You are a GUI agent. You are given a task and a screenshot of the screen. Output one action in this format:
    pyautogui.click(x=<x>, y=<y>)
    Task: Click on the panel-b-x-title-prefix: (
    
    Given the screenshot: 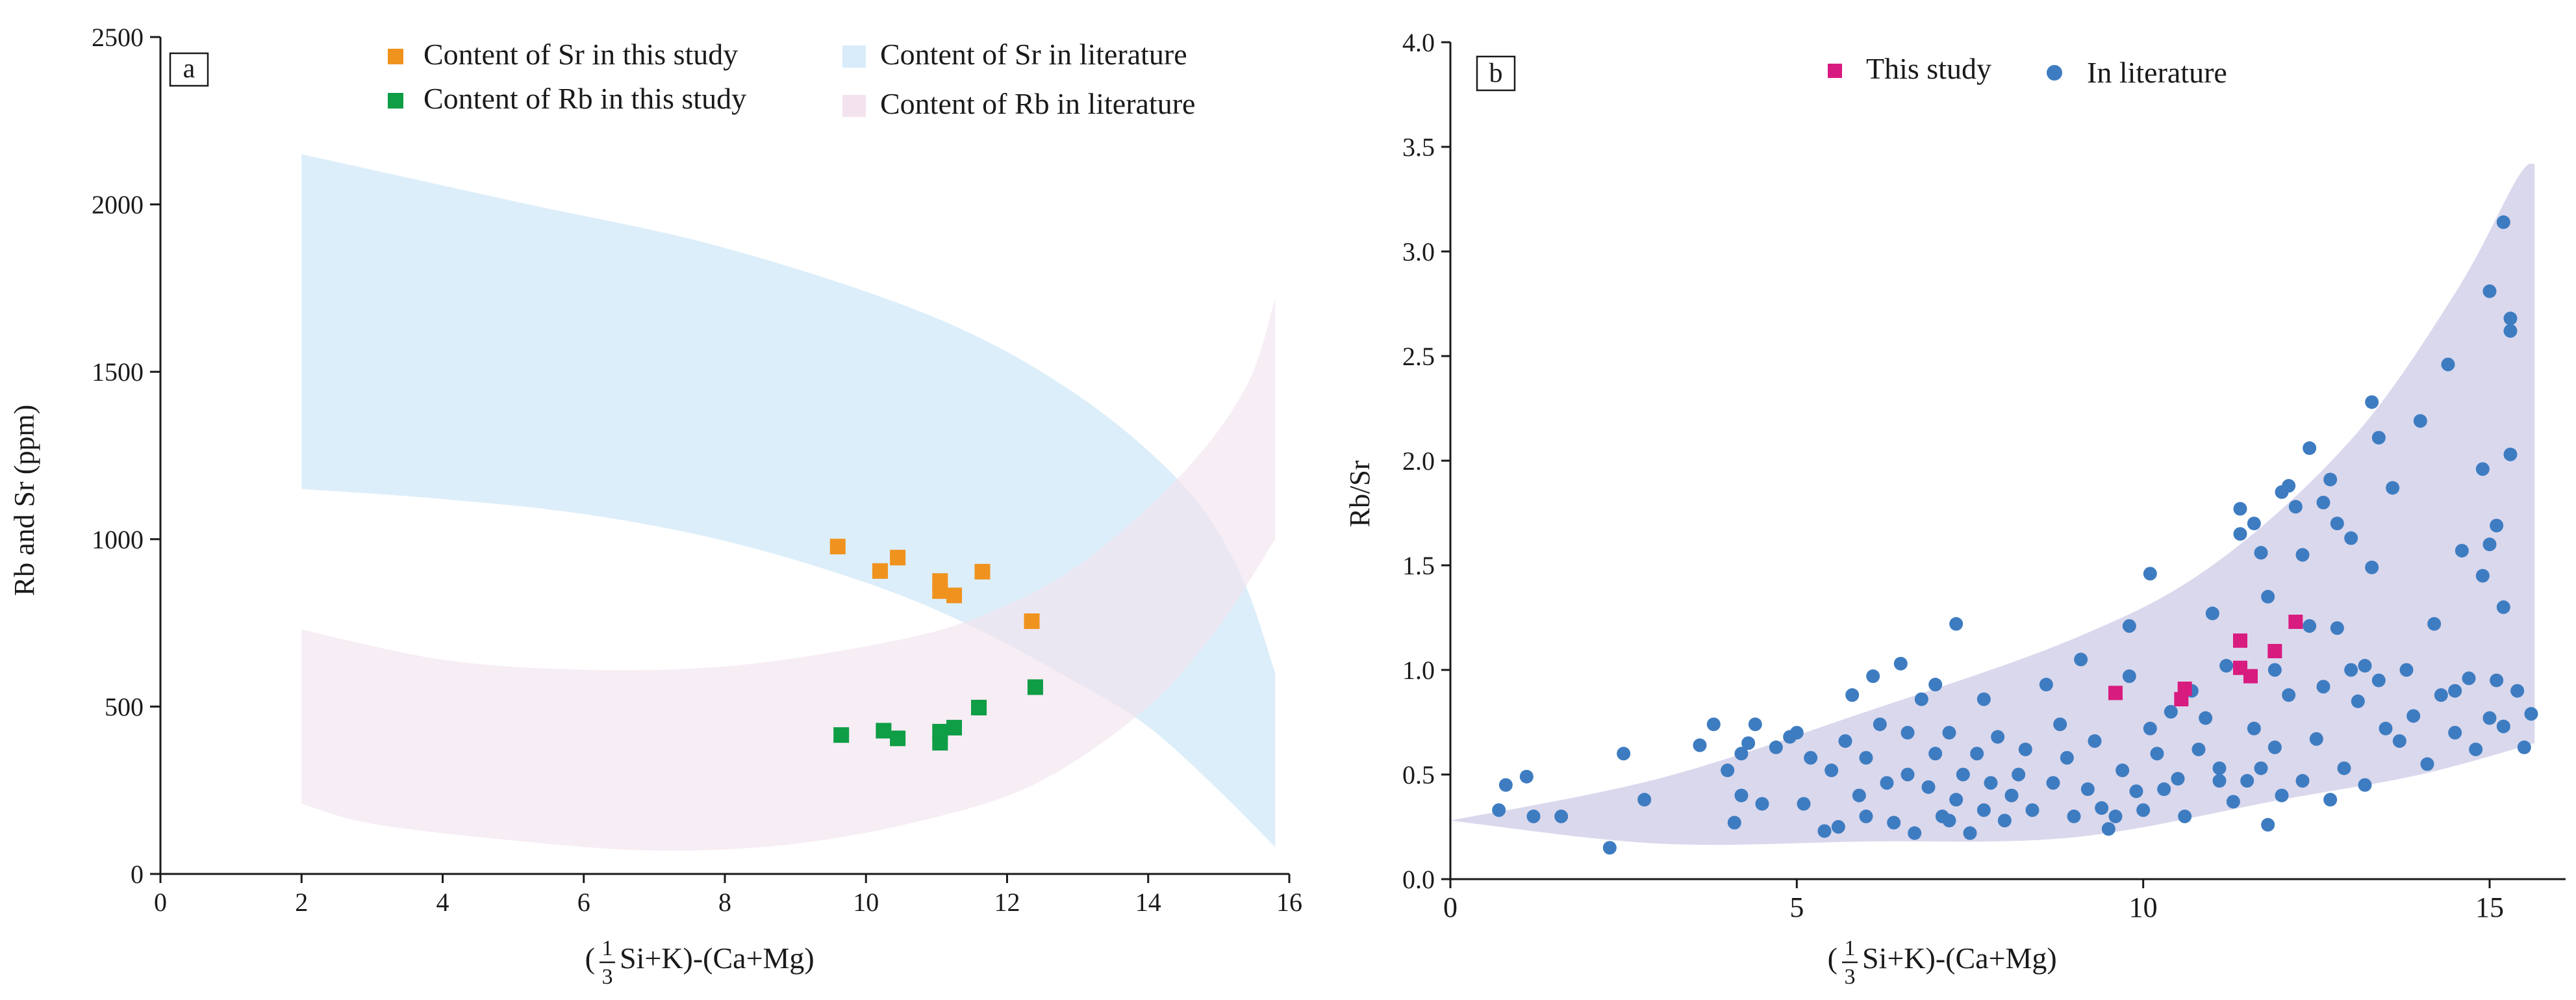 What is the action you would take?
    pyautogui.click(x=1833, y=958)
    